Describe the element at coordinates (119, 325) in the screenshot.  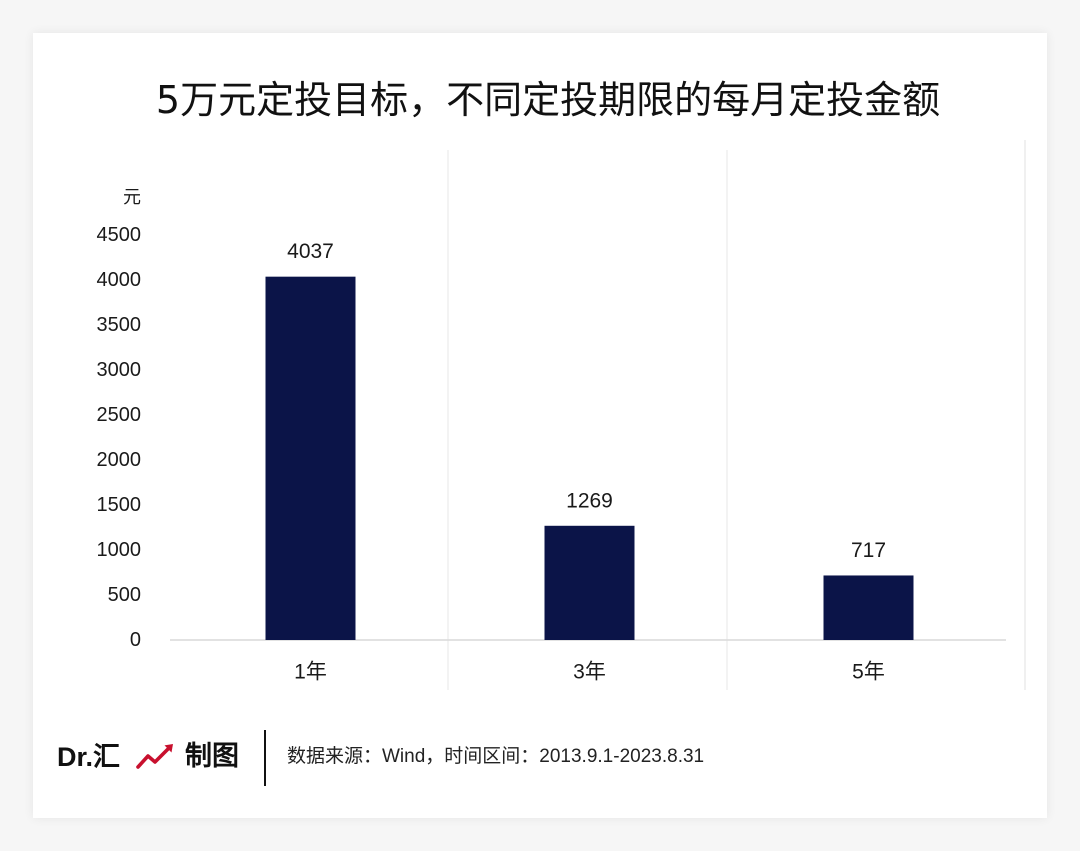
I see `y-tick-label: 3500` at that location.